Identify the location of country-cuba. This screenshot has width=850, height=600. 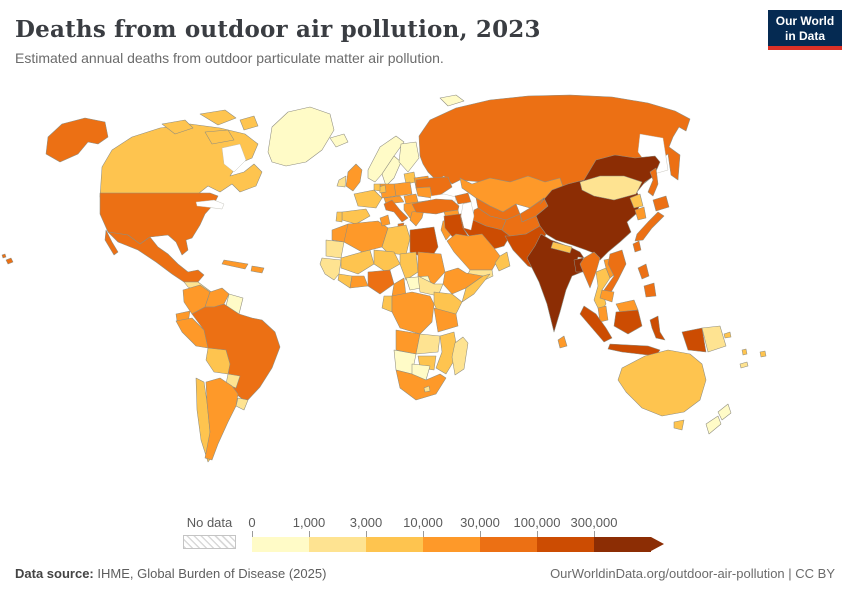
(235, 264).